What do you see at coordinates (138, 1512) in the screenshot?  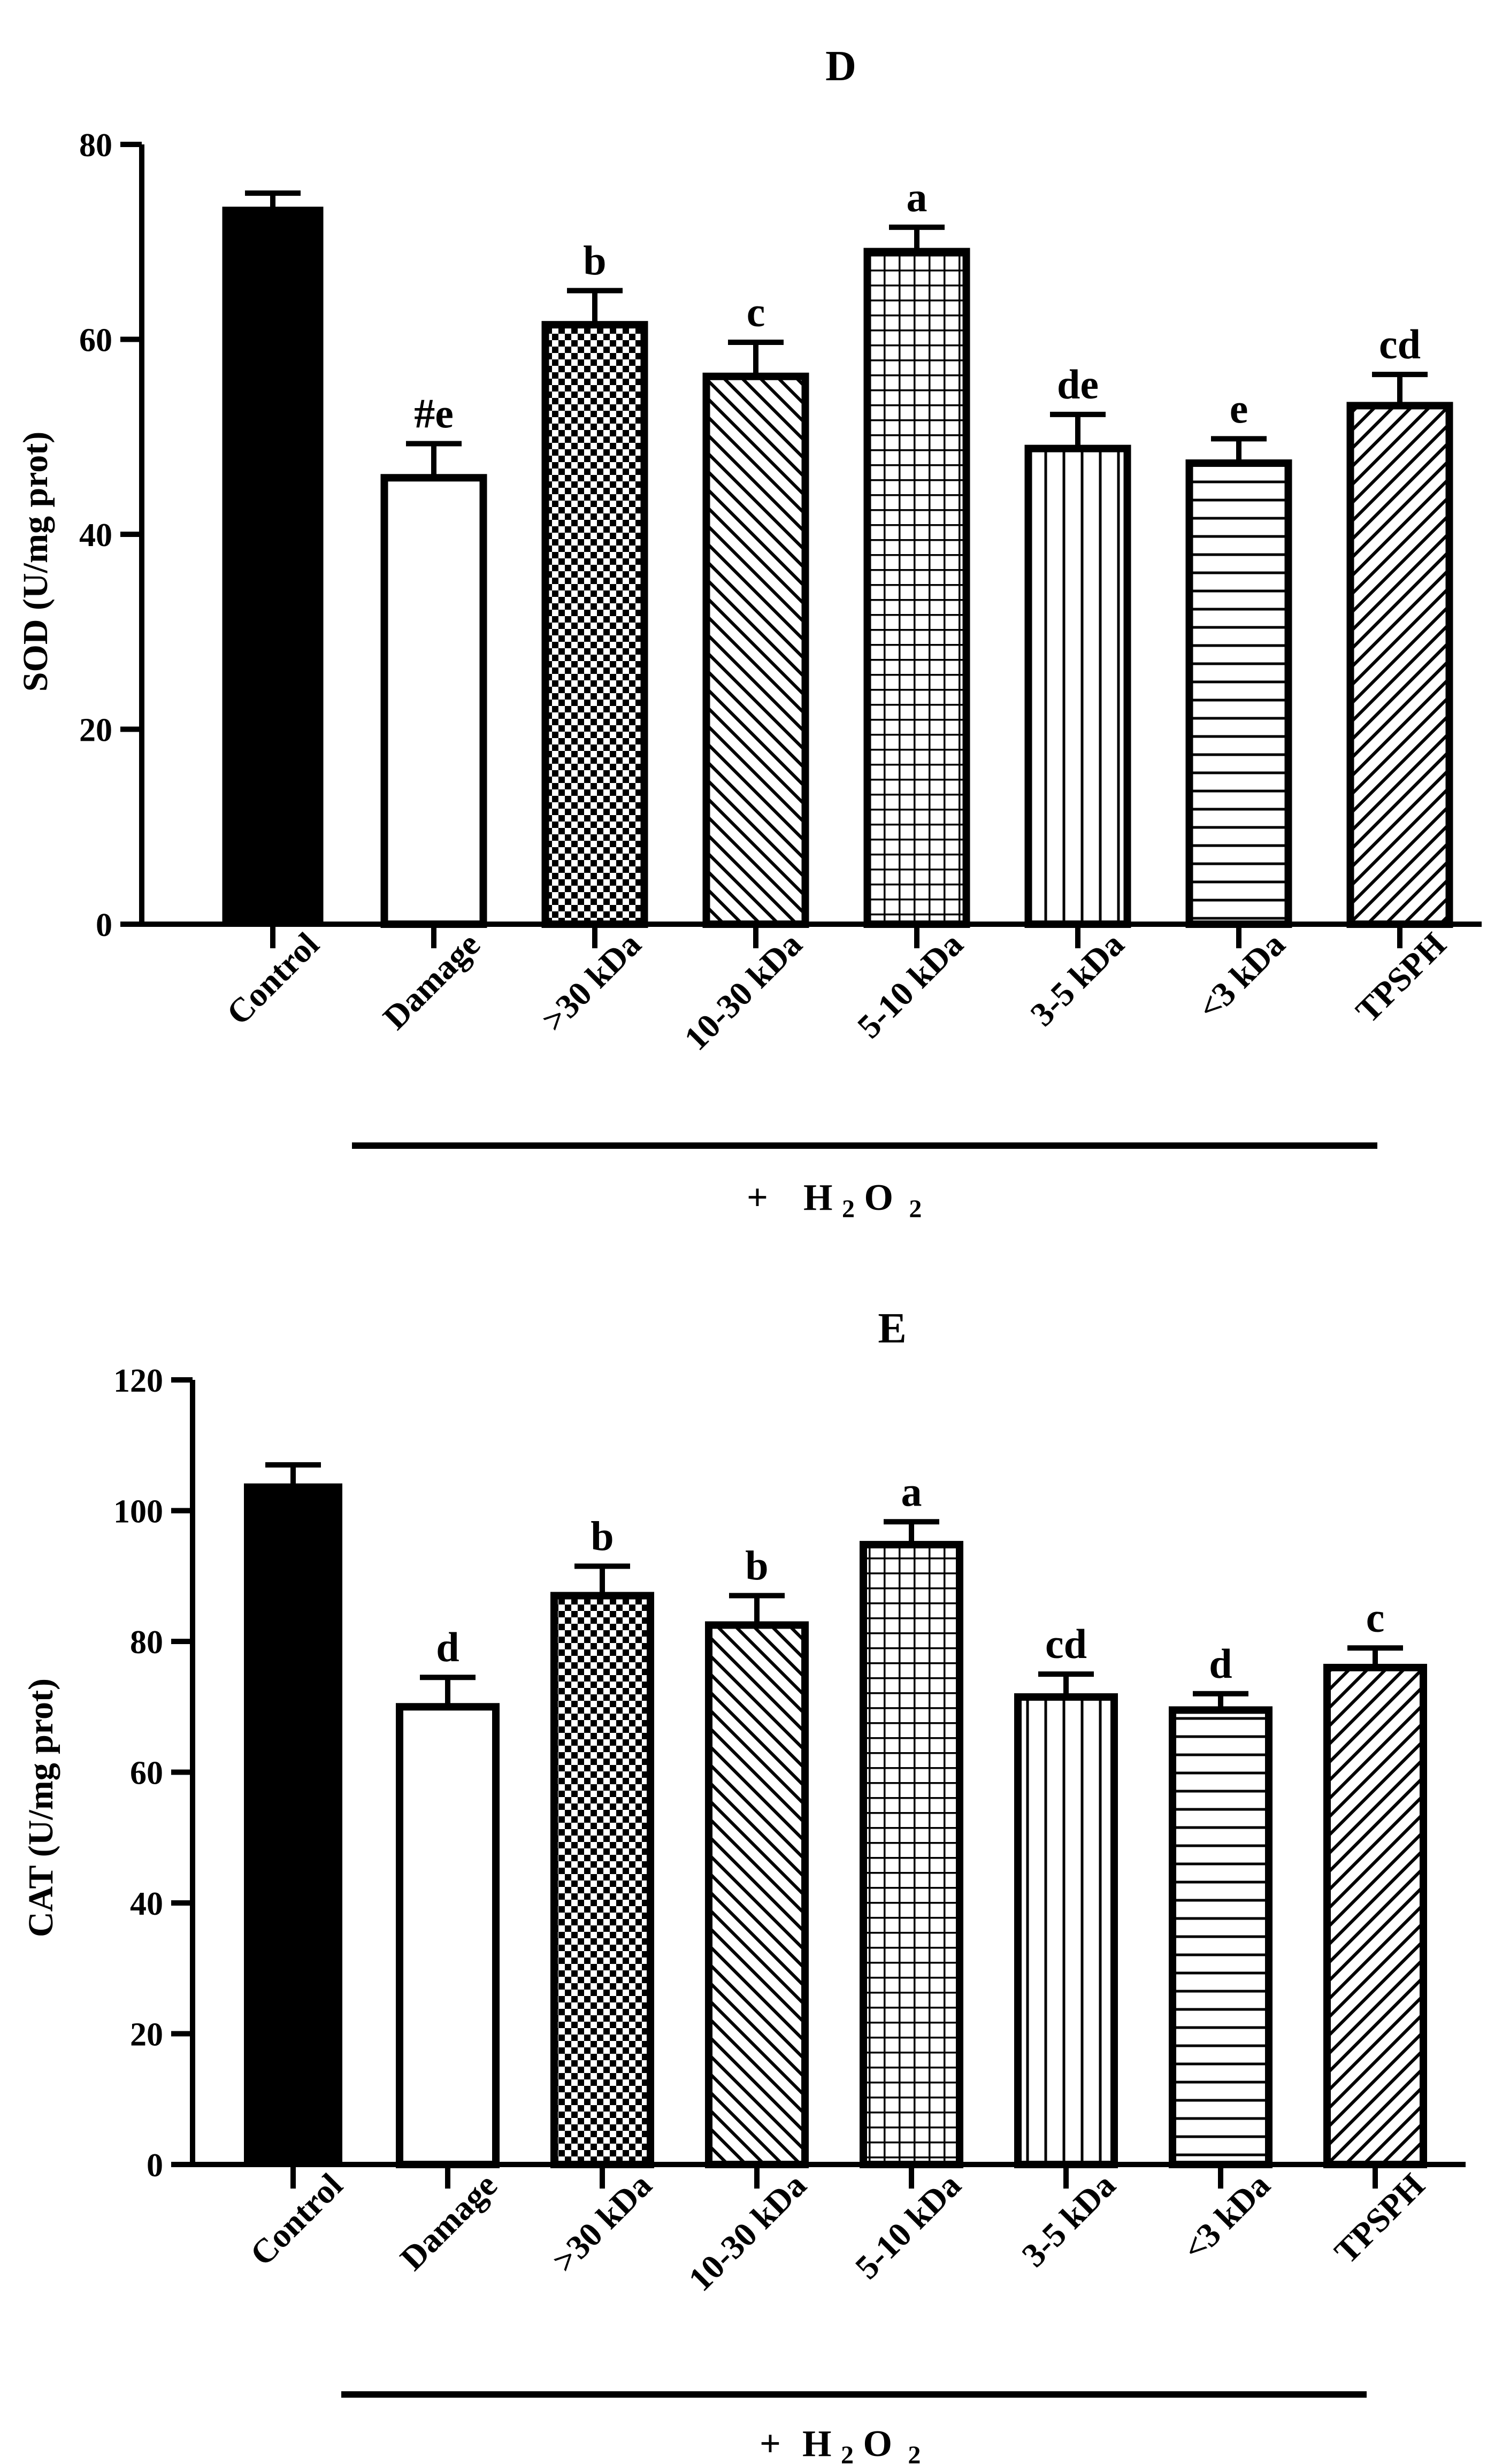 I see `y-tick-label: 100` at bounding box center [138, 1512].